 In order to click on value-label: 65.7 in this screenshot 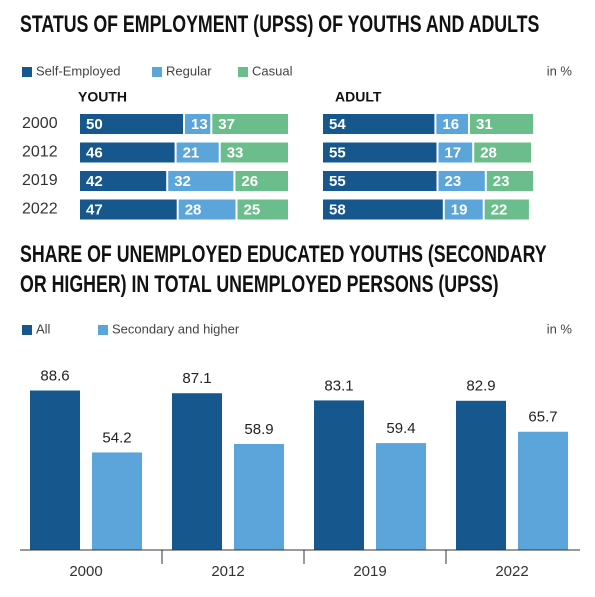, I will do `click(542, 417)`.